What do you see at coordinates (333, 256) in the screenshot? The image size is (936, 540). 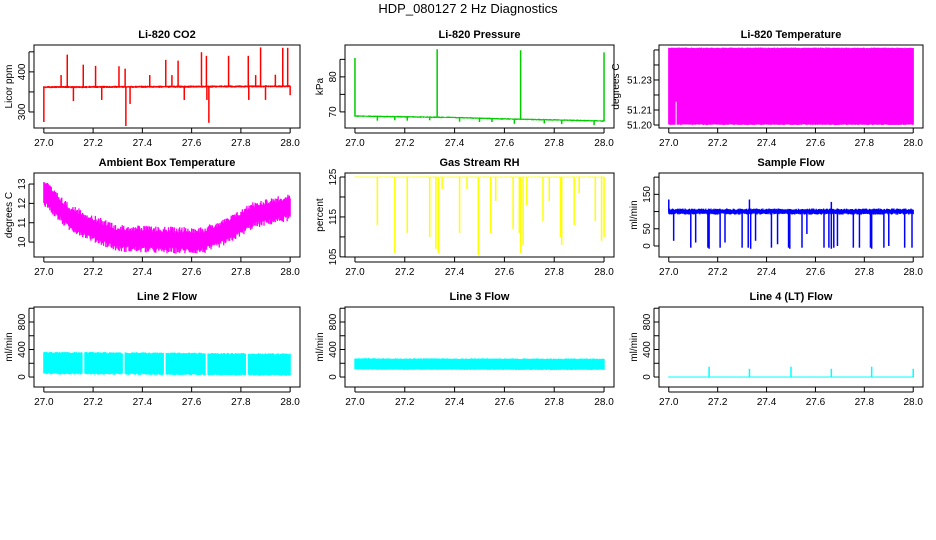 I see `y-tick-label: 105` at bounding box center [333, 256].